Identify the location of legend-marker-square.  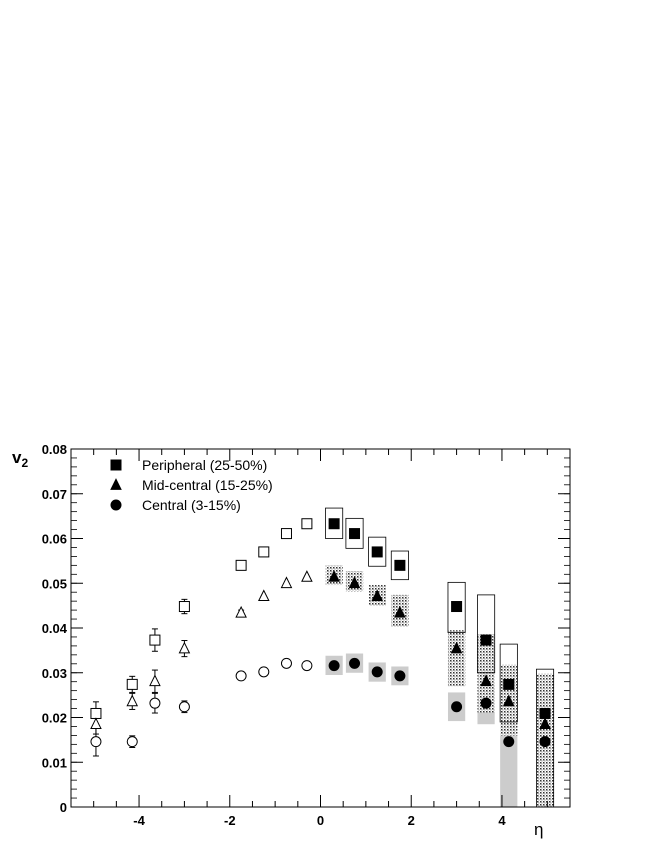
(116, 465).